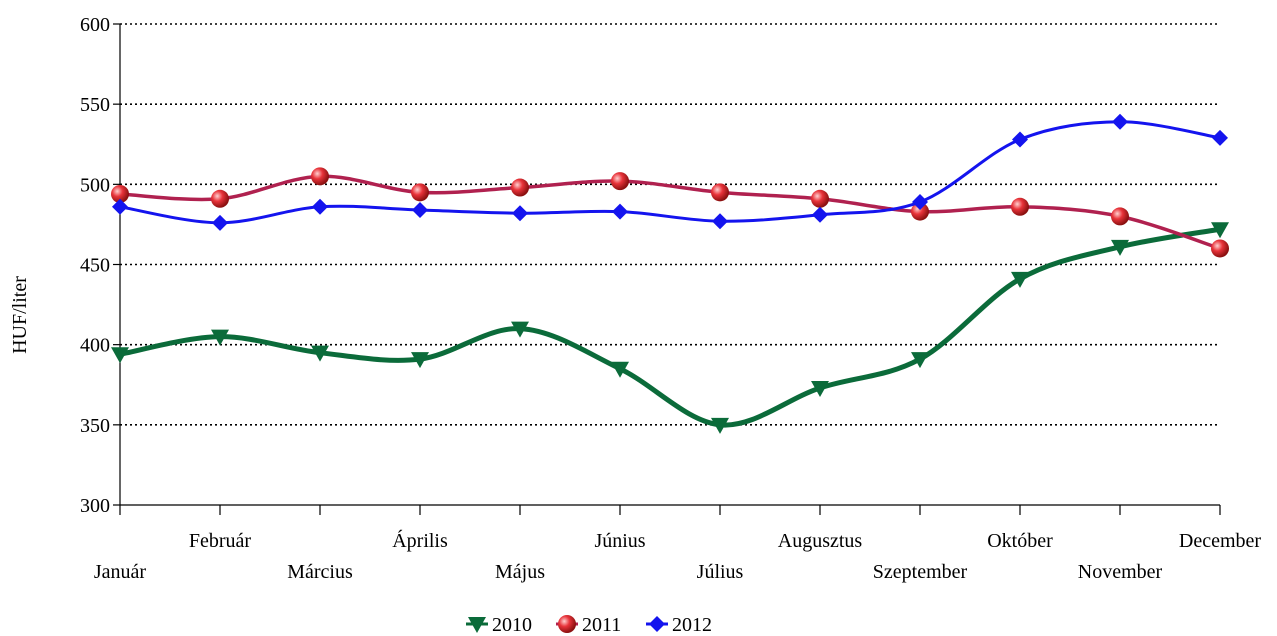  What do you see at coordinates (720, 572) in the screenshot?
I see `x-tick-label: Július` at bounding box center [720, 572].